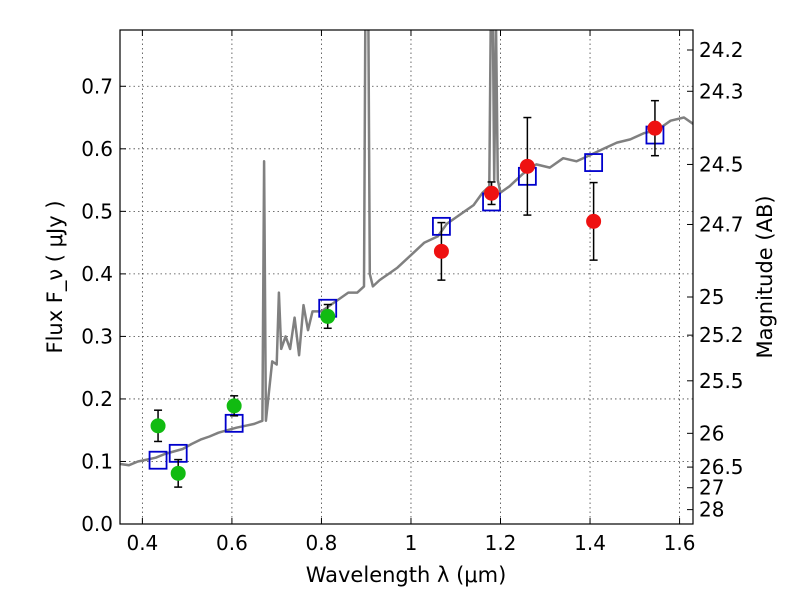  Describe the element at coordinates (55, 276) in the screenshot. I see `y-axis-label: Flux F_ν ( μJy )` at that location.